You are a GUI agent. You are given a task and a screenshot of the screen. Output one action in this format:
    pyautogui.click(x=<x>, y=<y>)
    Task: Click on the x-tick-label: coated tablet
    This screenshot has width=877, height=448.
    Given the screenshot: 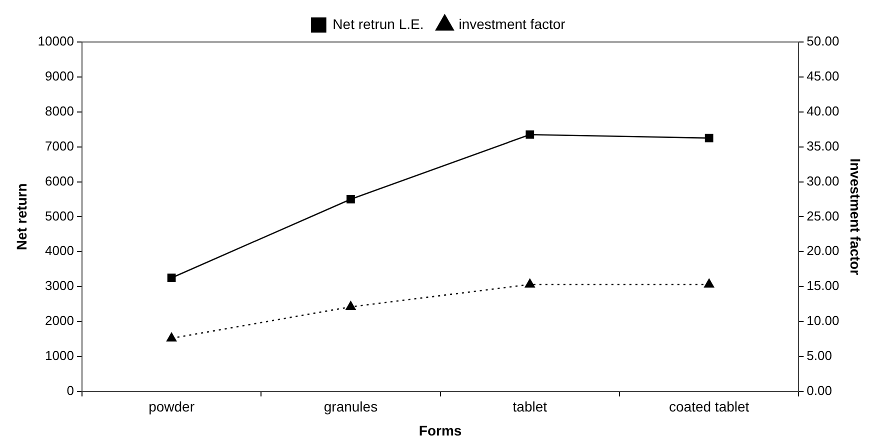 What is the action you would take?
    pyautogui.click(x=709, y=406)
    